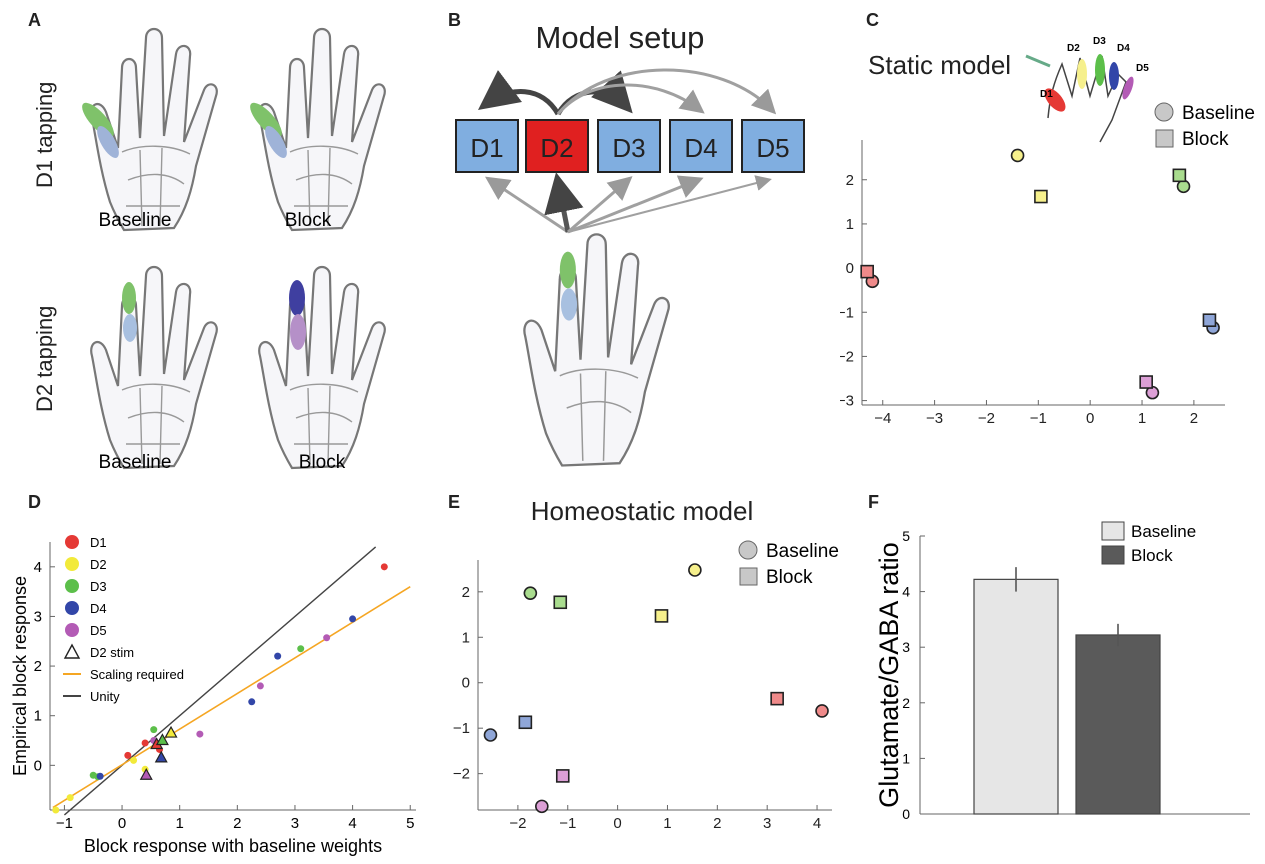 The image size is (1265, 864). Describe the element at coordinates (906, 814) in the screenshot. I see `f-y-tick-label: 0` at that location.